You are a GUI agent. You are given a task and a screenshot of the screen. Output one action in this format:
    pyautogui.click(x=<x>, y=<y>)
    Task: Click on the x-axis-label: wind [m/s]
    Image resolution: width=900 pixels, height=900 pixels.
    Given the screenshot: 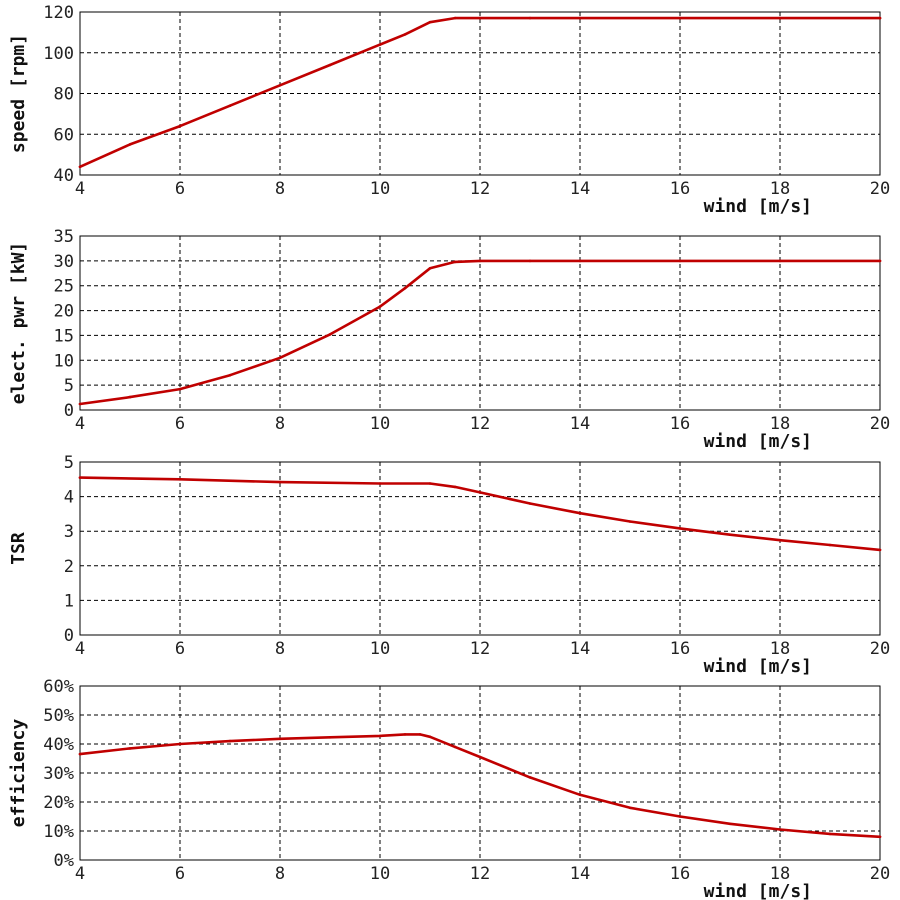 What is the action you would take?
    pyautogui.click(x=758, y=206)
    